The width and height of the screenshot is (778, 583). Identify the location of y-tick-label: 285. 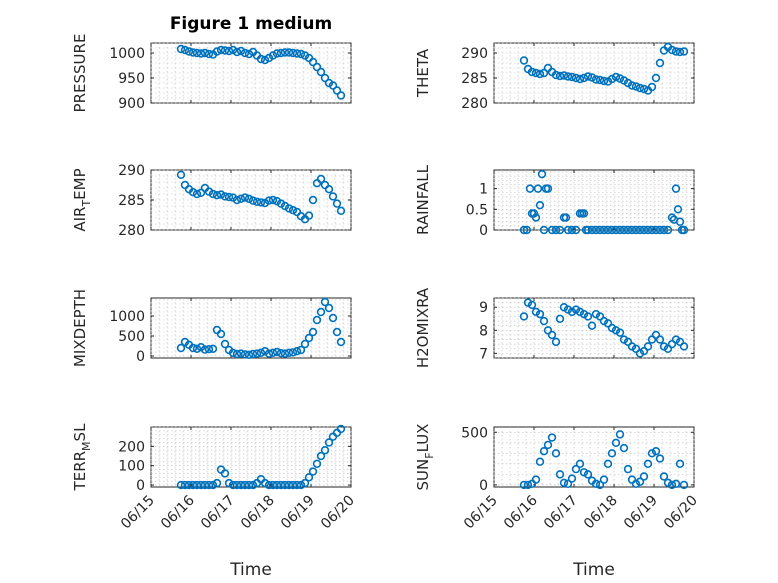
(131, 201).